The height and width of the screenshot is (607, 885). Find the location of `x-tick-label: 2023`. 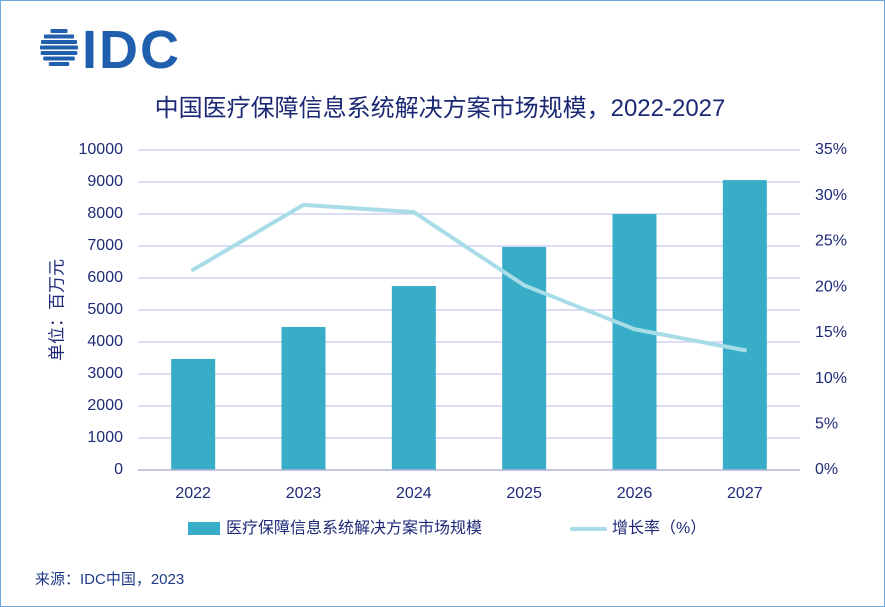

x-tick-label: 2023 is located at coordinates (304, 493).